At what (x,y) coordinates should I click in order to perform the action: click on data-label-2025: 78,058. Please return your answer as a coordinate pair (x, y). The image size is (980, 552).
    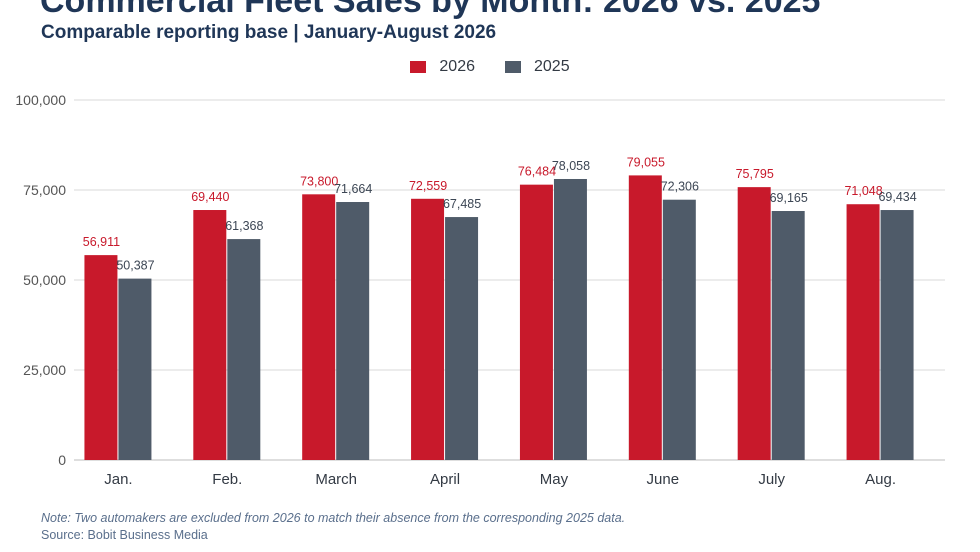
    Looking at the image, I should click on (571, 166).